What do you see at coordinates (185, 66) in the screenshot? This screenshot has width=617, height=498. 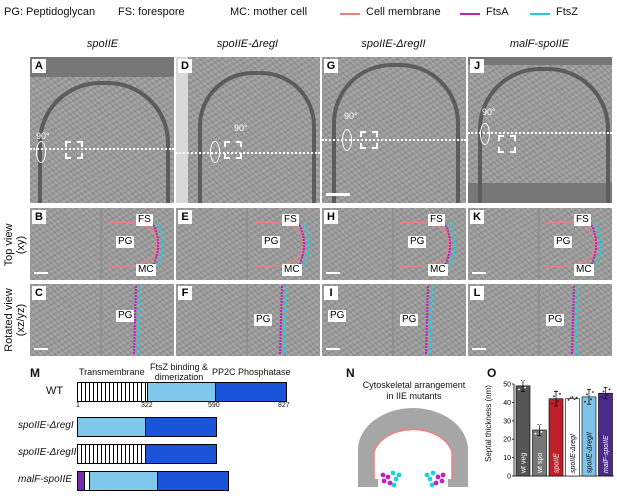 I see `panel-label-d: D` at bounding box center [185, 66].